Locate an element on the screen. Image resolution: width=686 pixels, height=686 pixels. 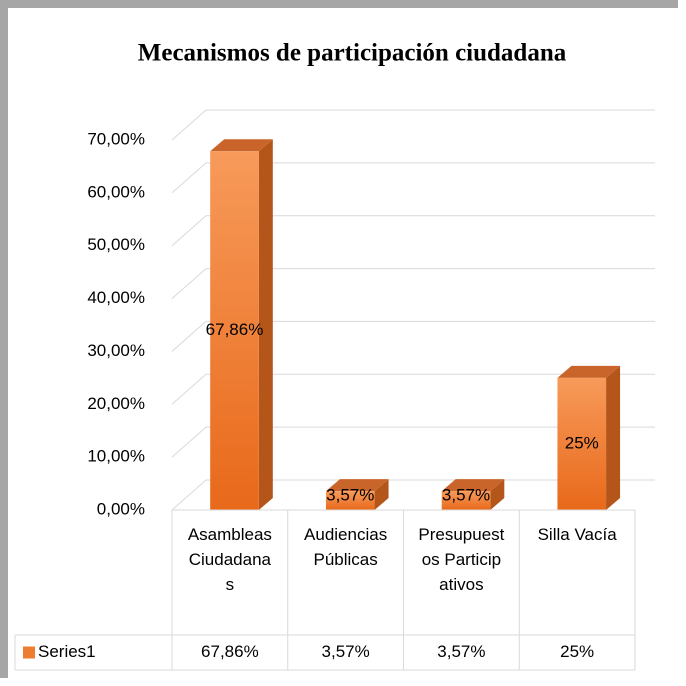
data-label: 67,86% is located at coordinates (235, 329).